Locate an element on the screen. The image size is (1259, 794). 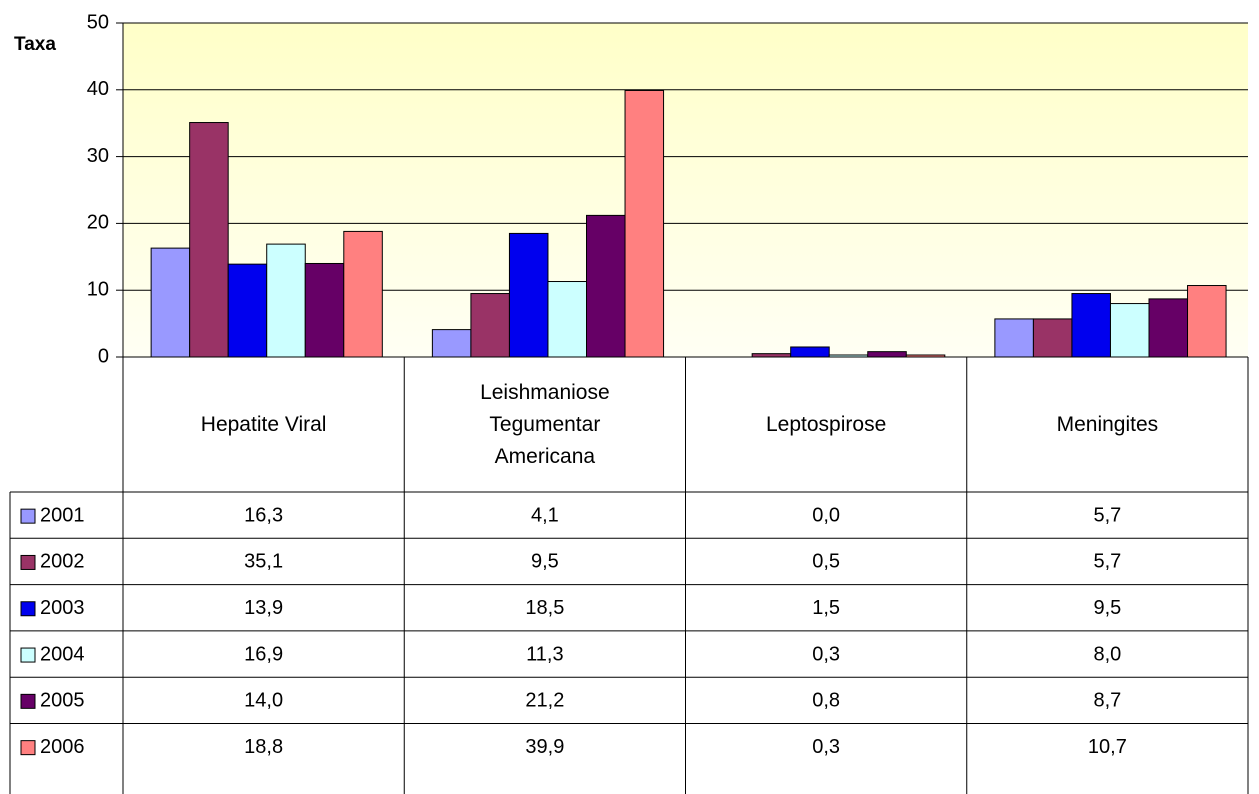
y-tick-label: 50 is located at coordinates (98, 22).